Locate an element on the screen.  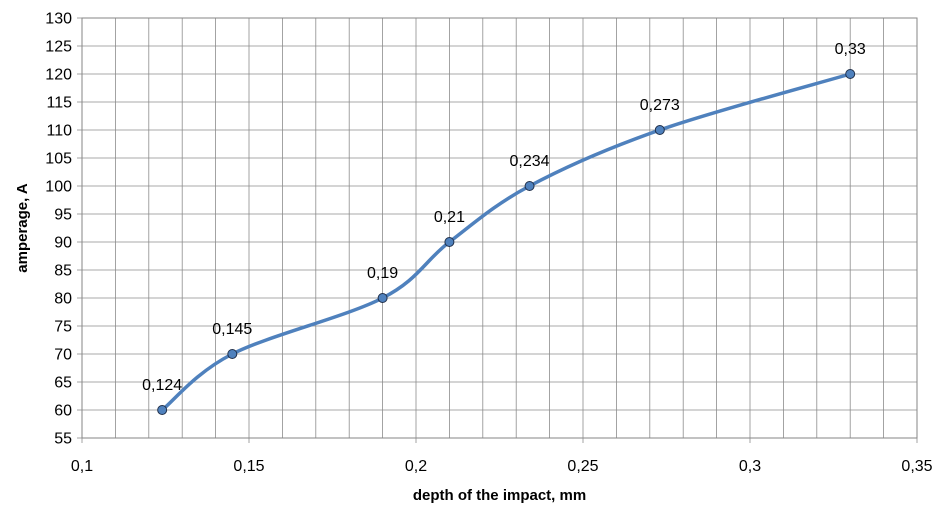
x-tick-label: 0,15 is located at coordinates (248, 466).